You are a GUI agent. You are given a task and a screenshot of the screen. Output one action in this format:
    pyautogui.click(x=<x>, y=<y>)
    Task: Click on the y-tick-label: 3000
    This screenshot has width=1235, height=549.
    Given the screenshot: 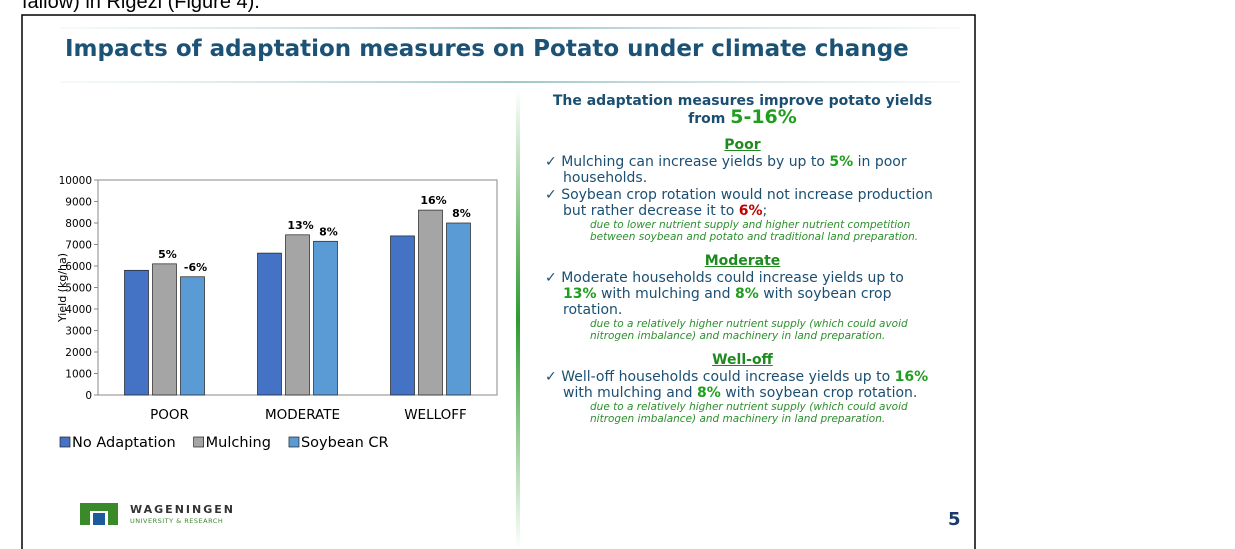 What is the action you would take?
    pyautogui.click(x=78, y=332)
    